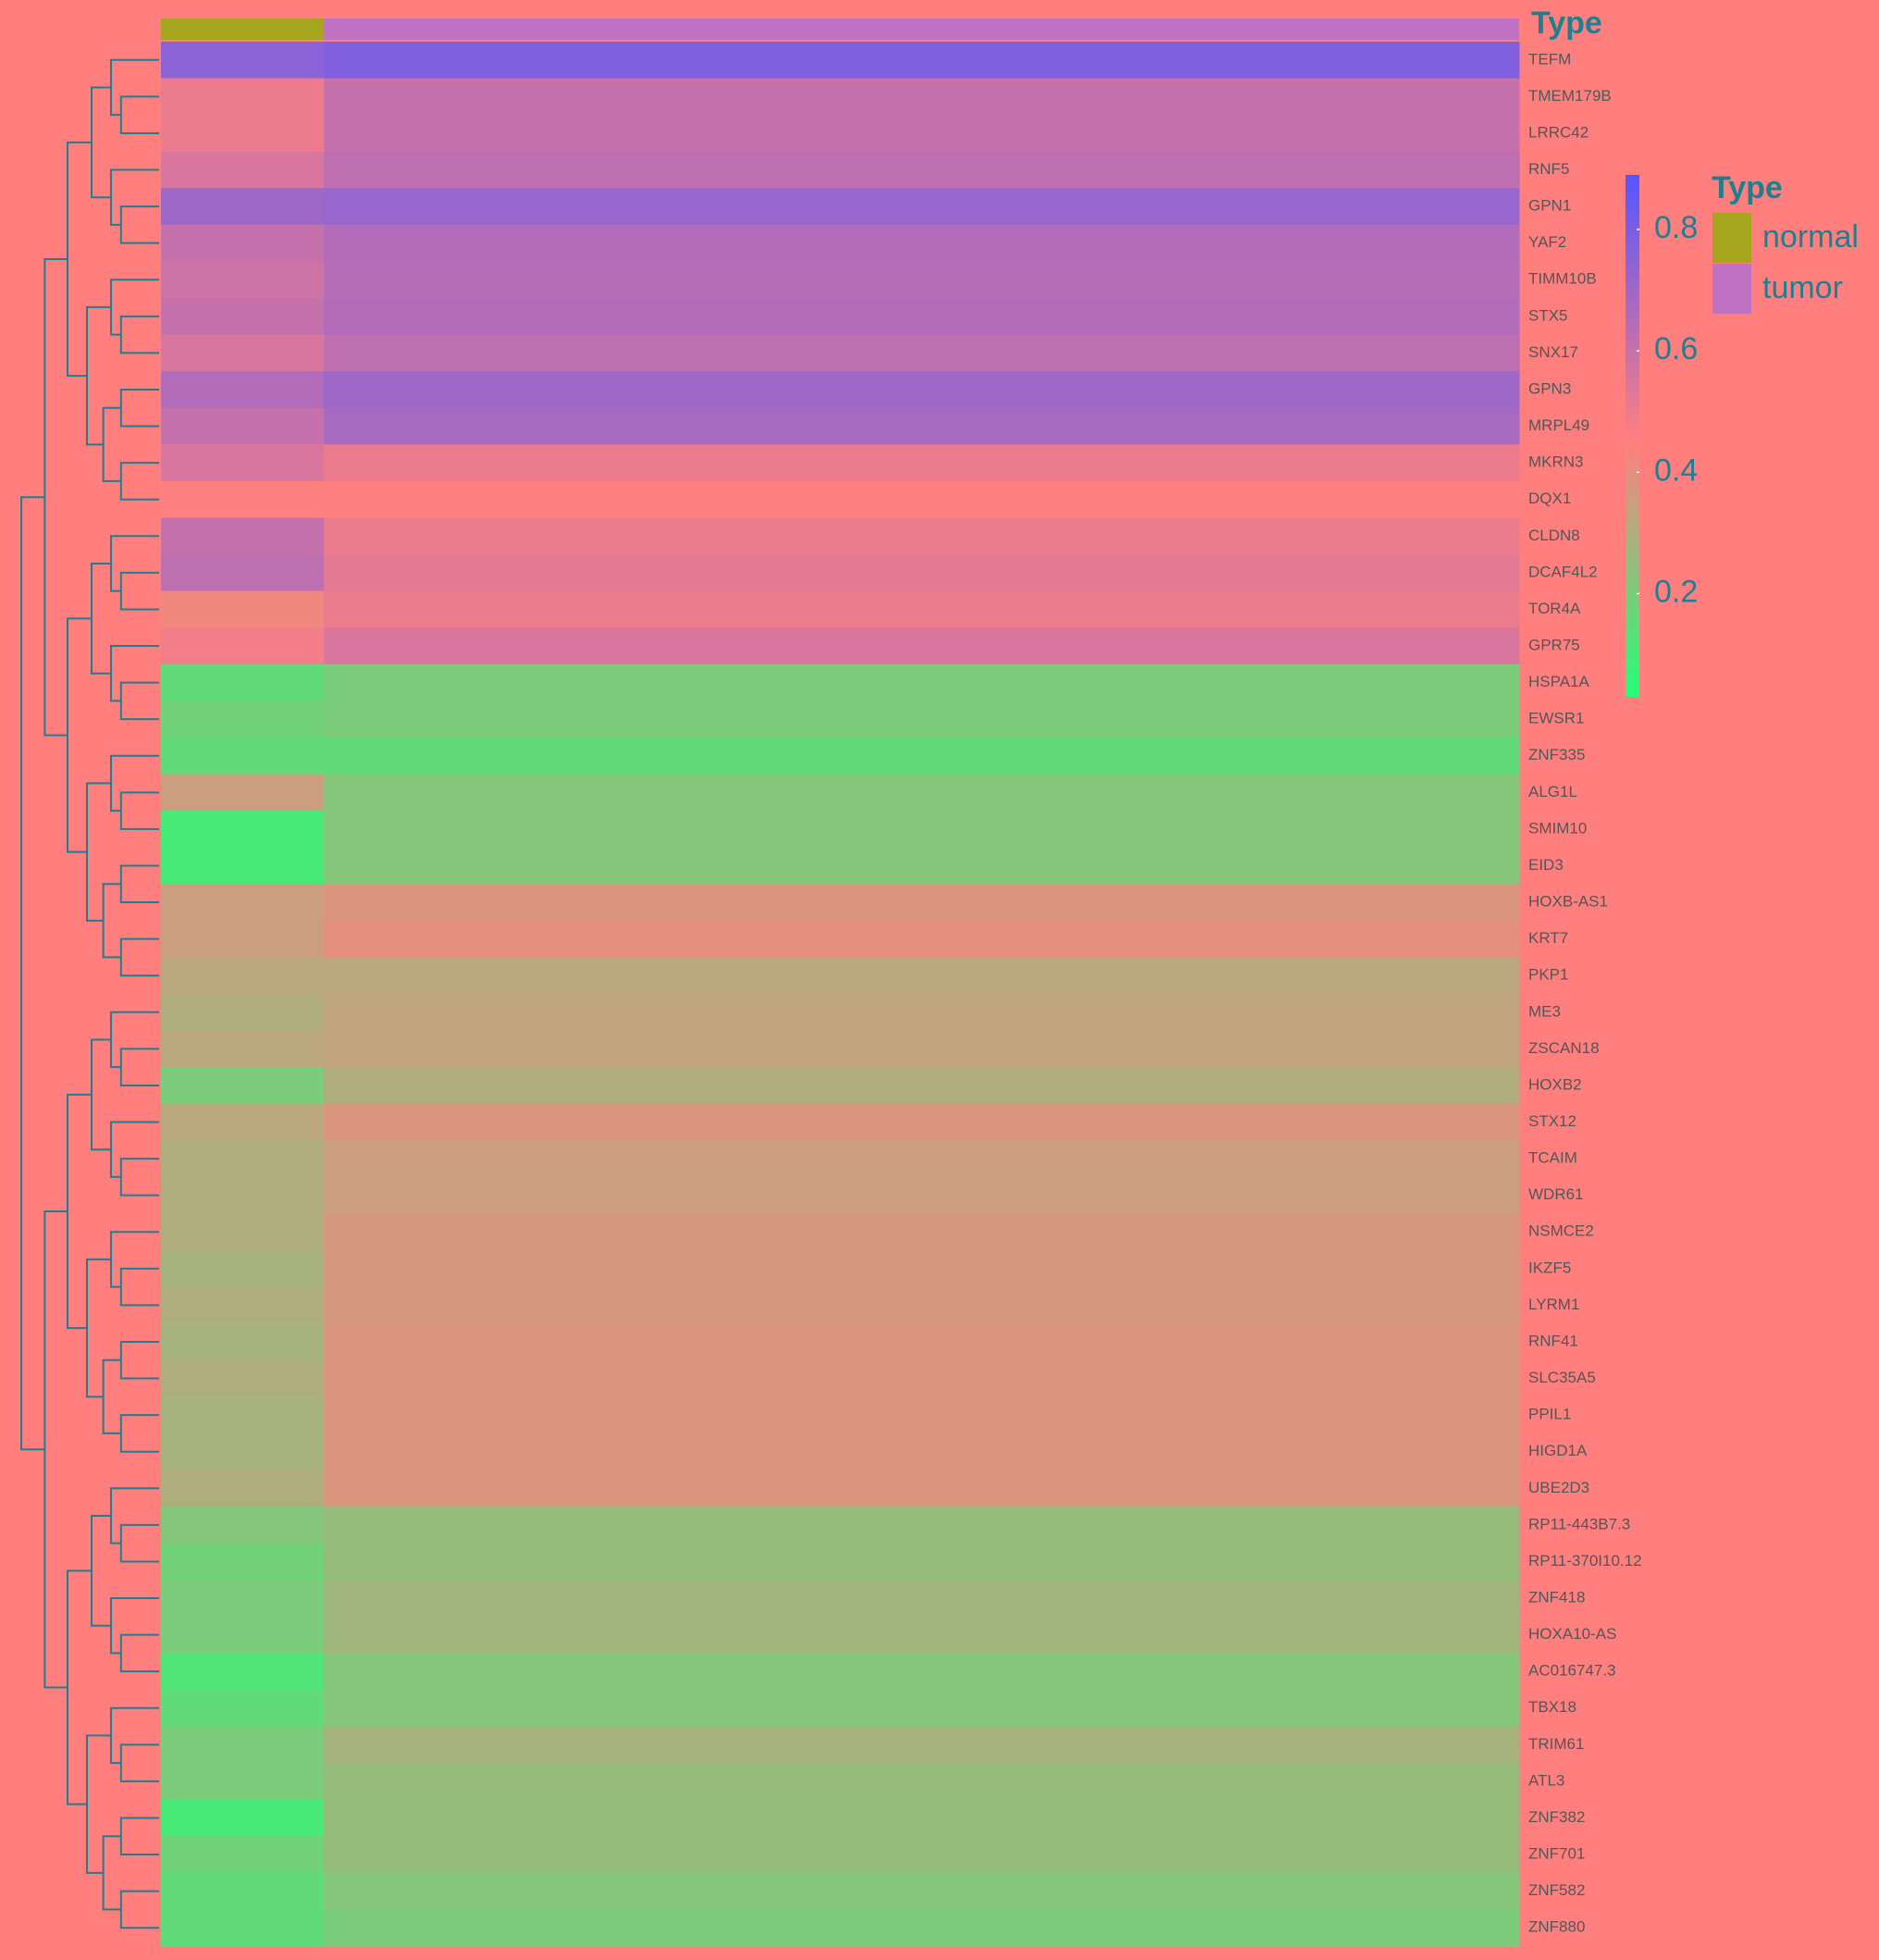 Image resolution: width=1879 pixels, height=1960 pixels. I want to click on row-label: SNX17, so click(1553, 352).